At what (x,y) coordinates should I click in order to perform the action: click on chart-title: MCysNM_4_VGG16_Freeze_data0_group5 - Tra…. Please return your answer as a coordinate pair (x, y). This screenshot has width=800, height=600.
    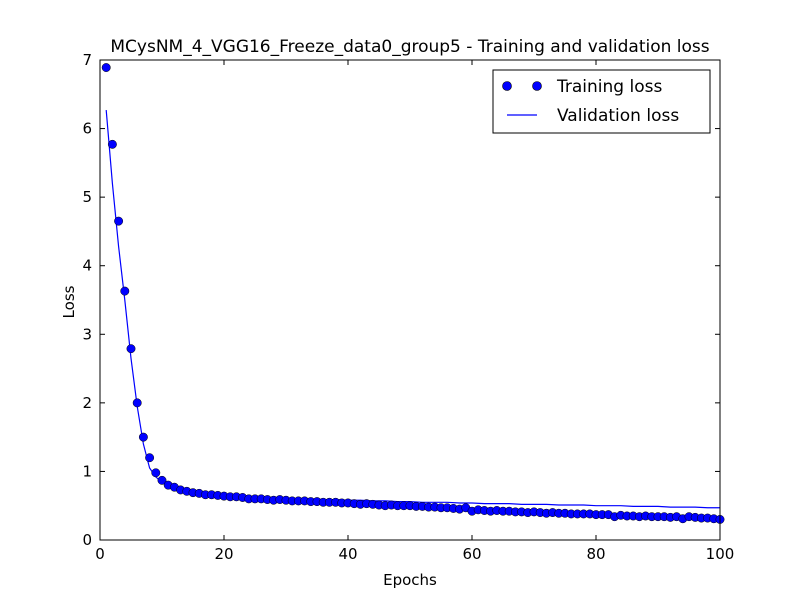
    Looking at the image, I should click on (409, 47).